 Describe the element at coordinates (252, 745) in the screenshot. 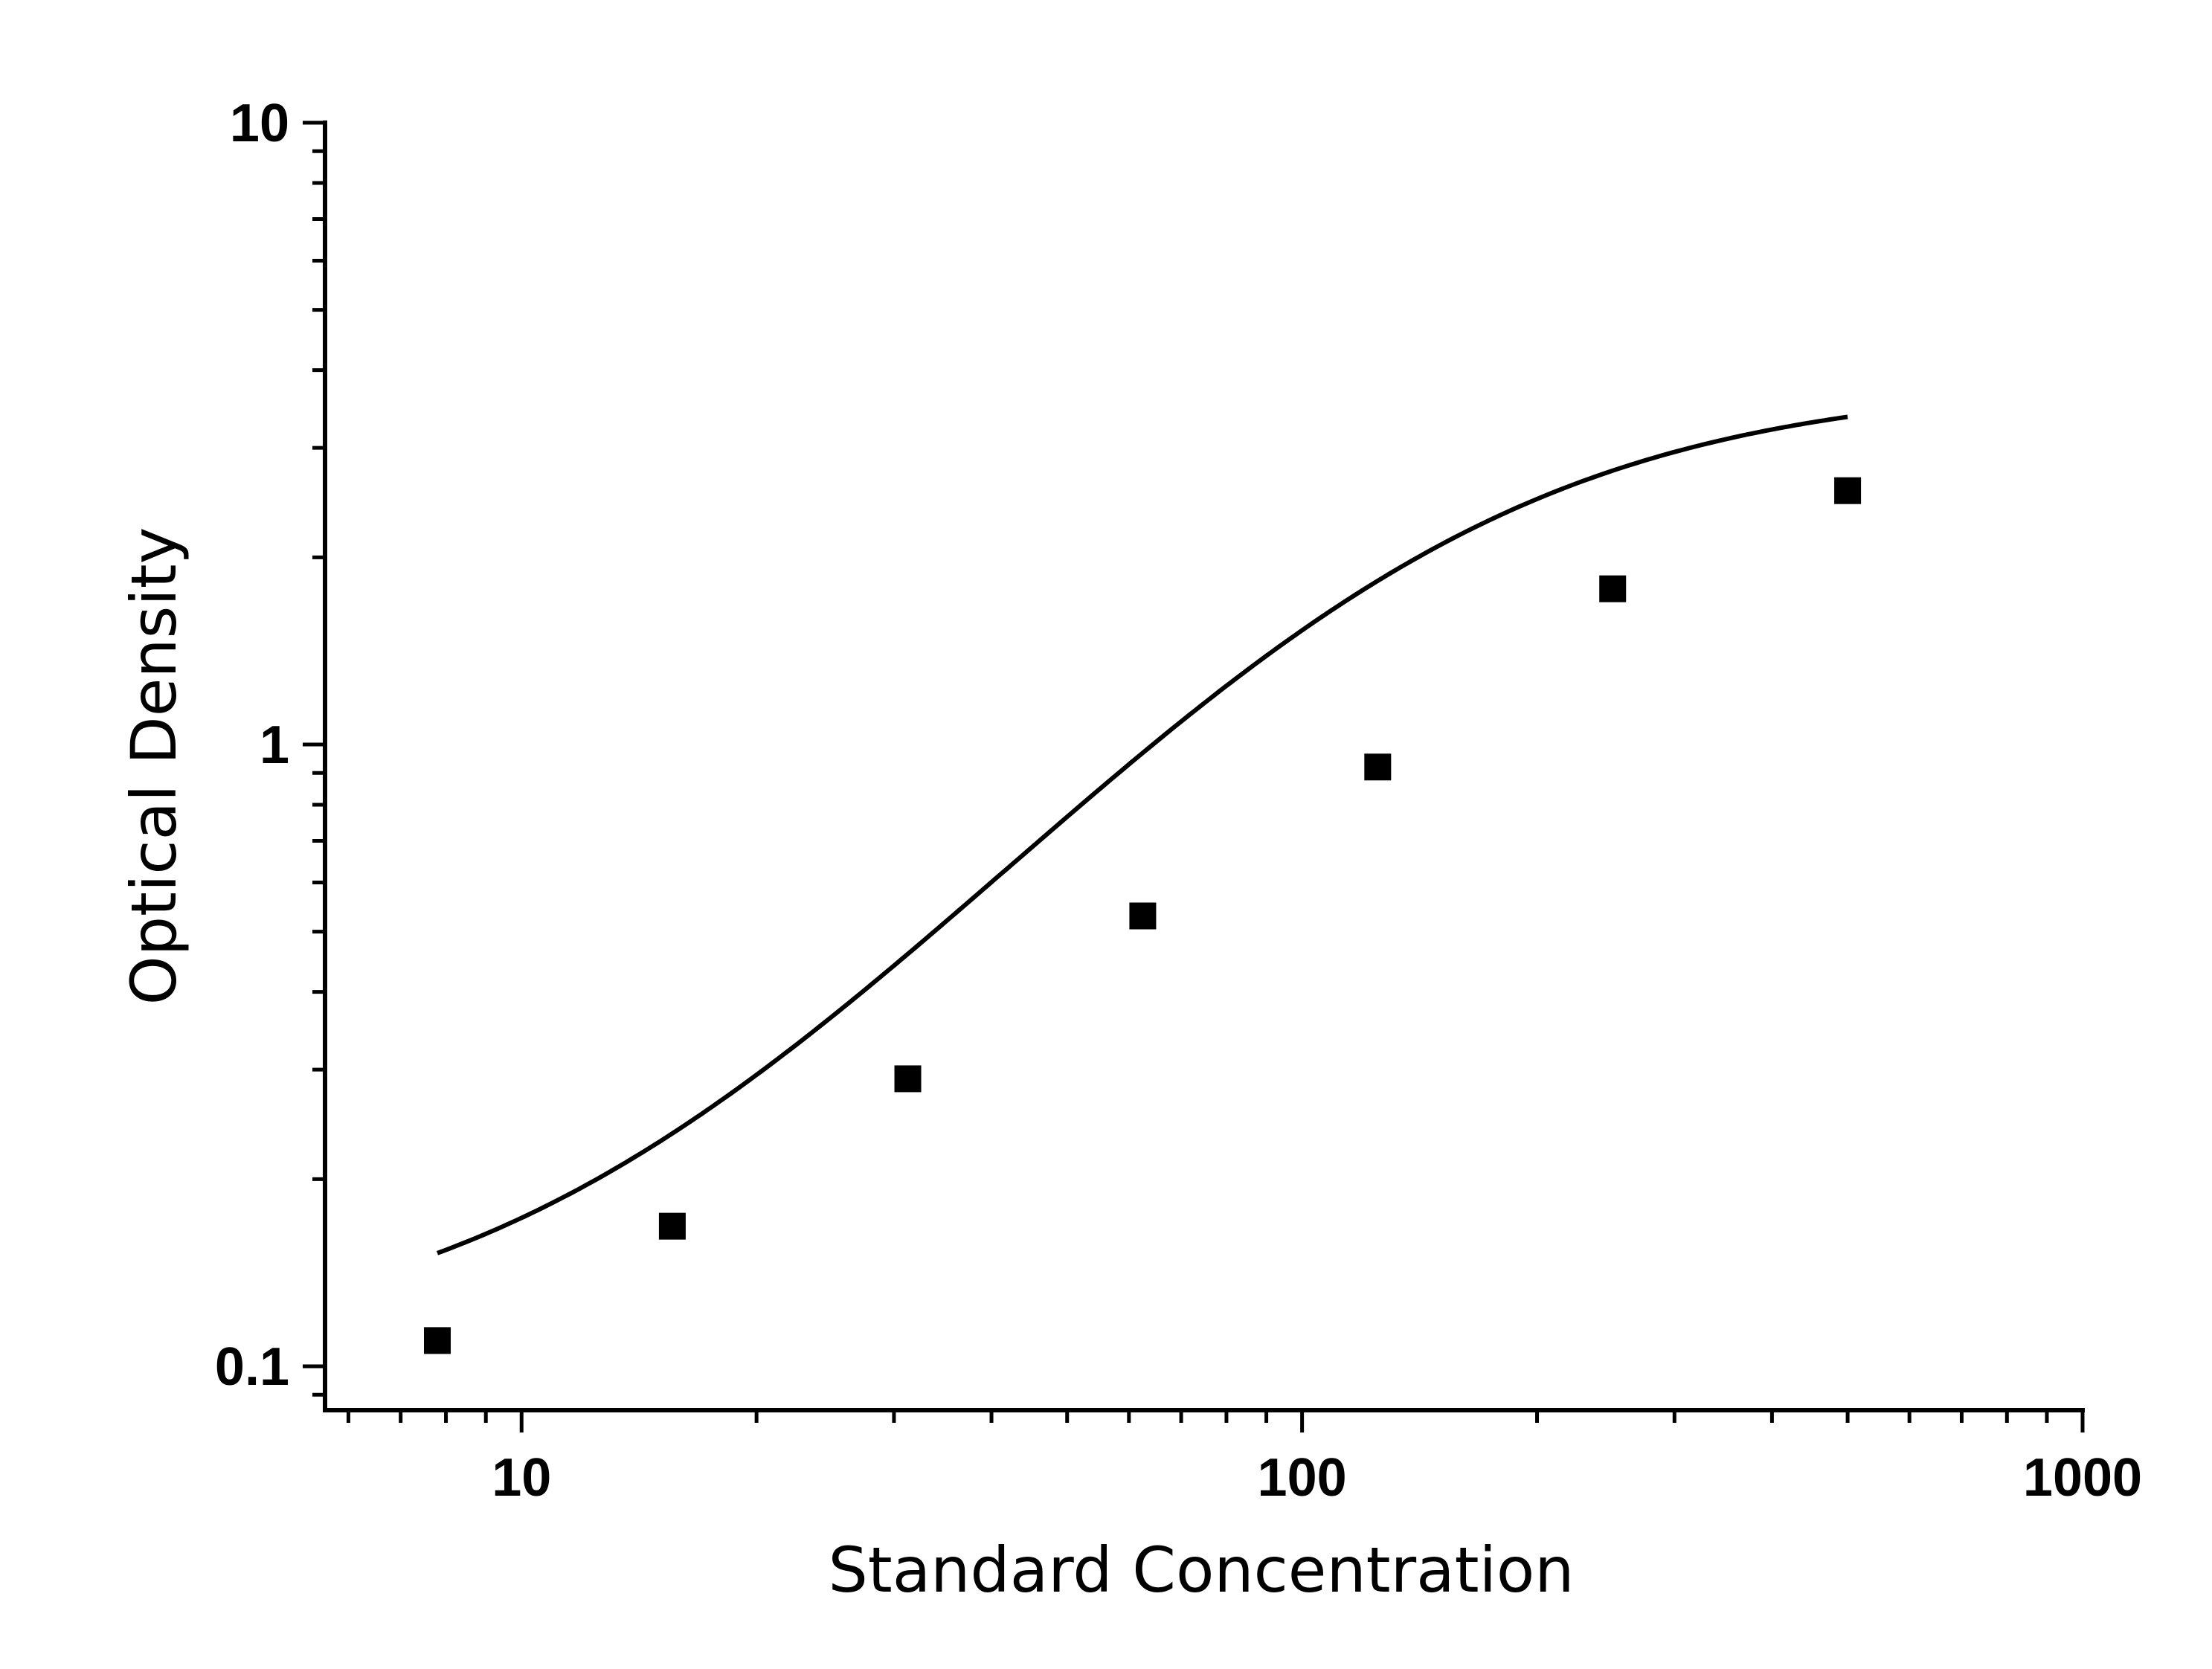

I see `y-tick-labels: 0.1 1 10` at that location.